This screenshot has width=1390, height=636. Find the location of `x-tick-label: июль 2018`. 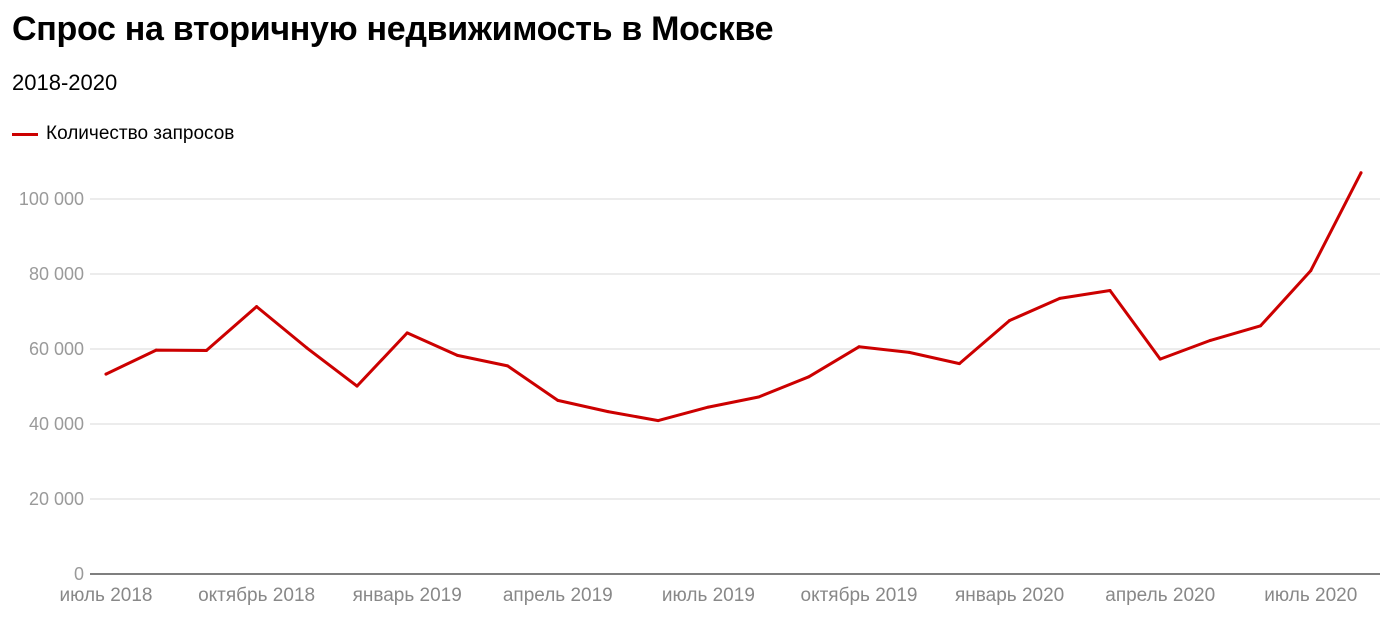

x-tick-label: июль 2018 is located at coordinates (106, 595).